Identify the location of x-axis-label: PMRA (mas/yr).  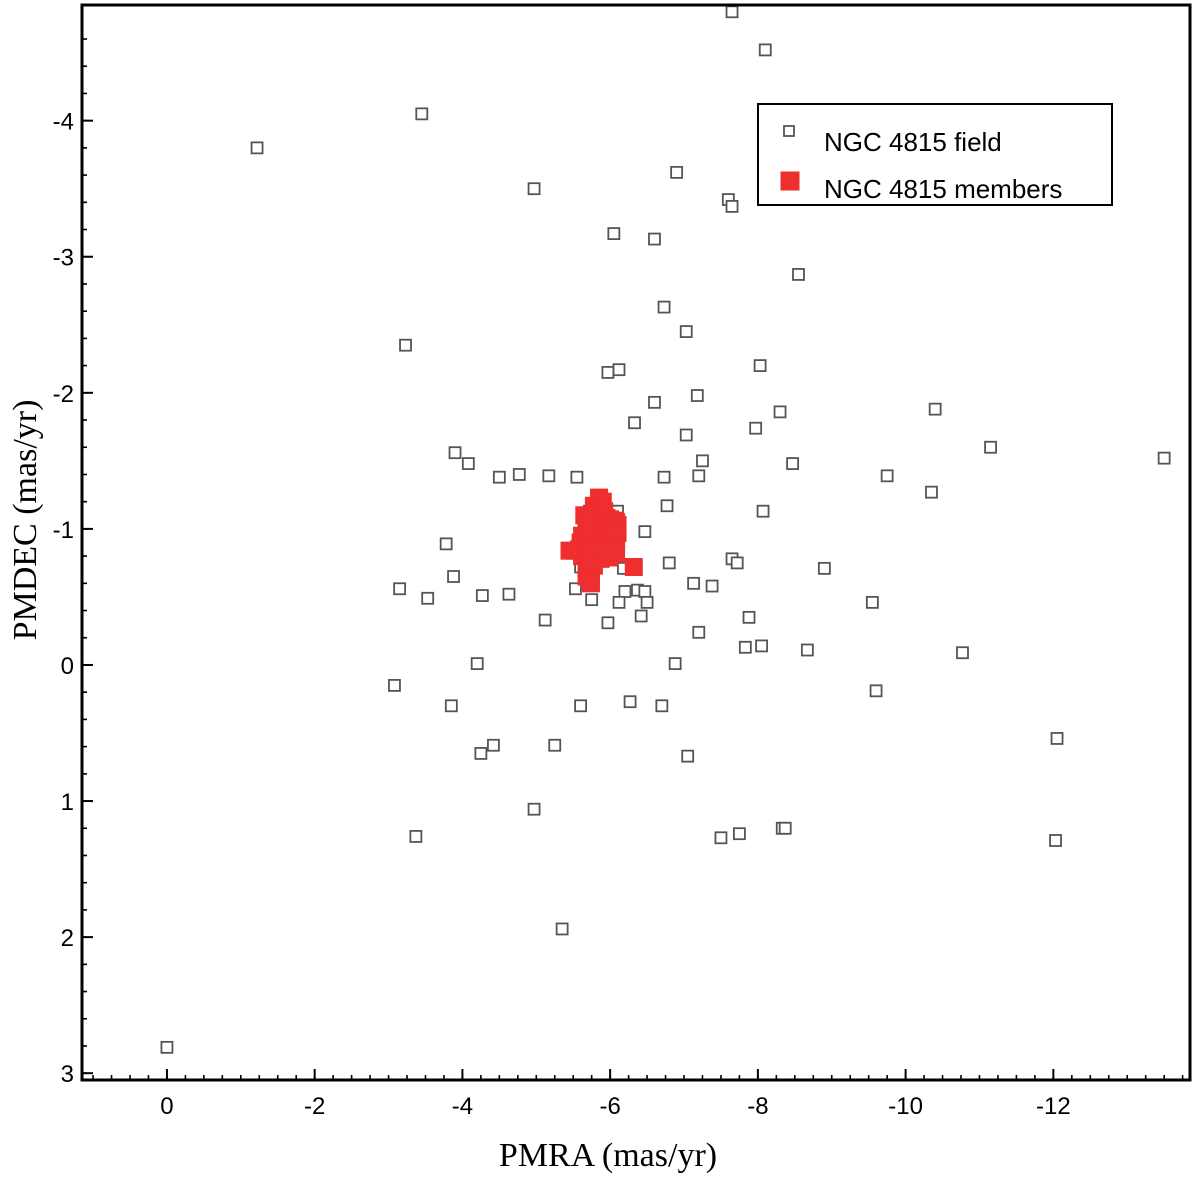
(608, 1155).